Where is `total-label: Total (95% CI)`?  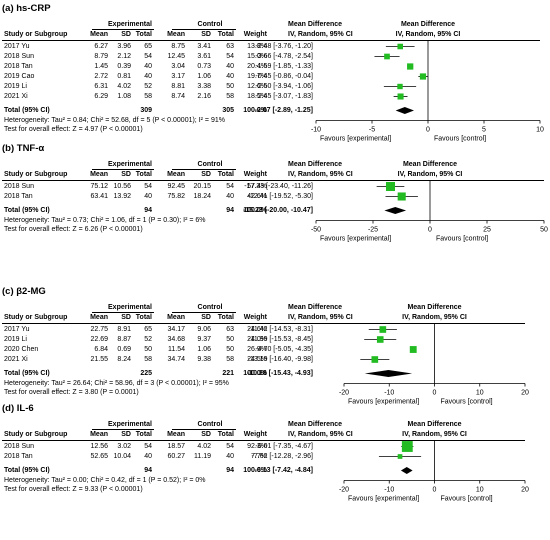
total-label: Total (95% CI) is located at coordinates (27, 210).